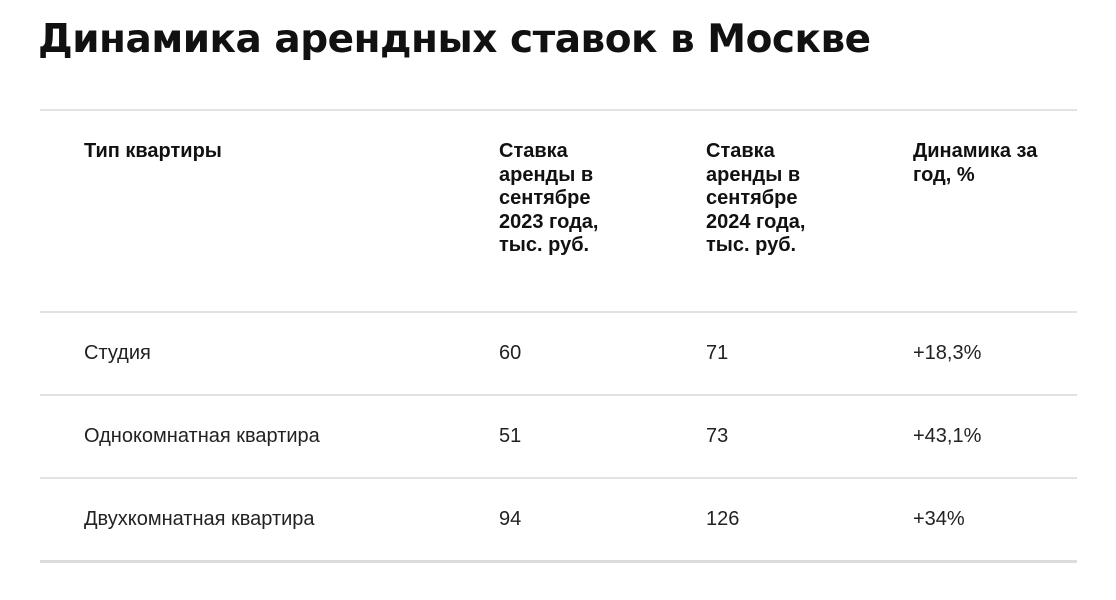 The image size is (1116, 600). Describe the element at coordinates (717, 436) in the screenshot. I see `cell-rate-2024: 73` at that location.